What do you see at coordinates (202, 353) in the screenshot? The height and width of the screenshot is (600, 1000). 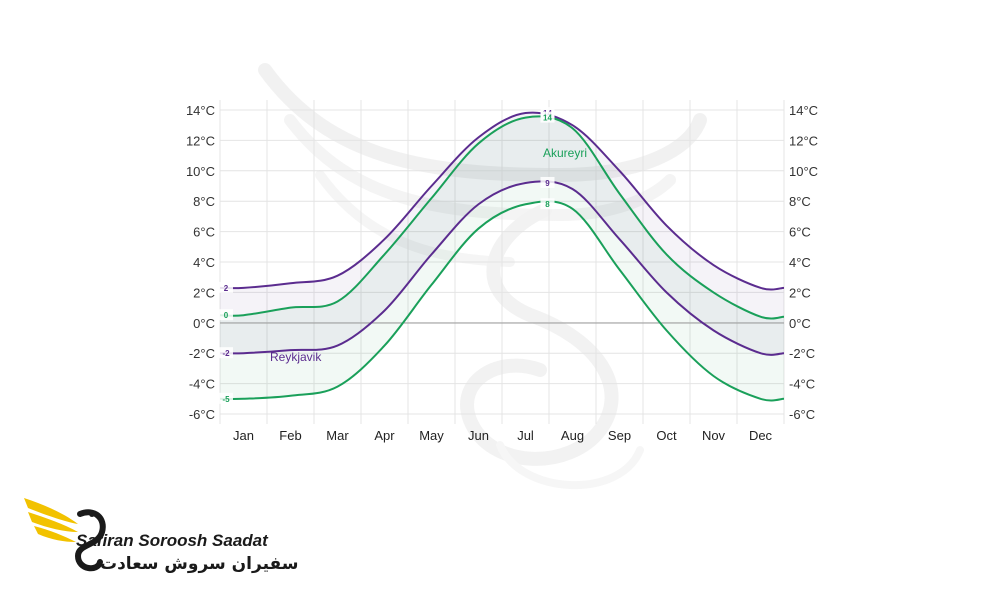 I see `y-tick-label: -2°C` at bounding box center [202, 353].